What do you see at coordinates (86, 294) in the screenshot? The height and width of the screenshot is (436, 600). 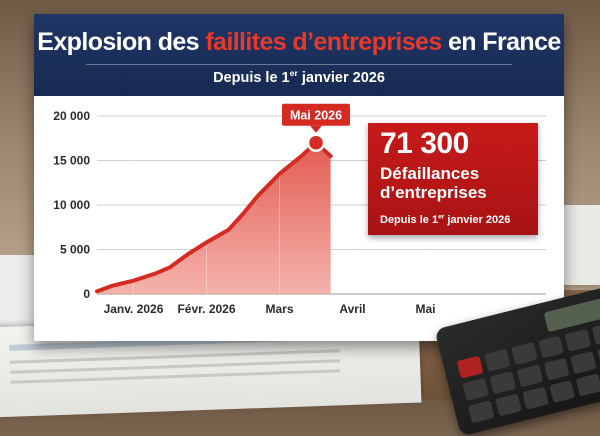 I see `y-tick-label: 0` at bounding box center [86, 294].